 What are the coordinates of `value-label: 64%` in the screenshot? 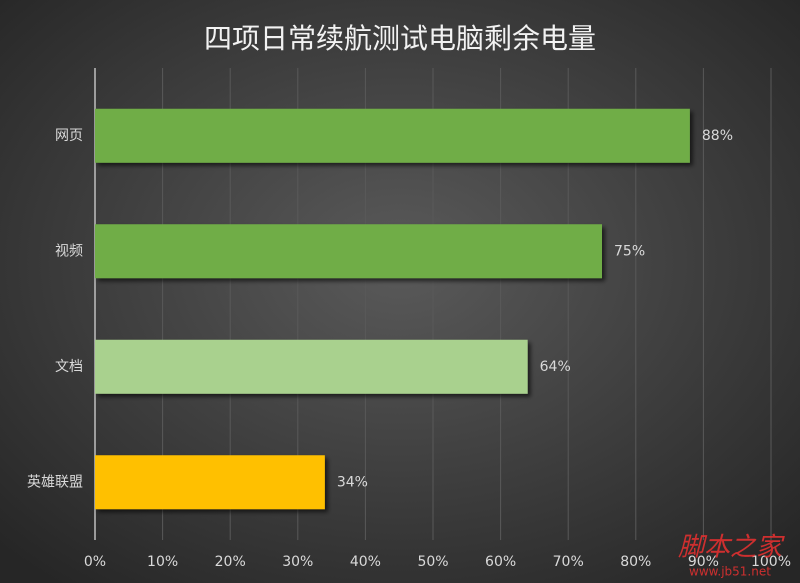 It's located at (555, 367).